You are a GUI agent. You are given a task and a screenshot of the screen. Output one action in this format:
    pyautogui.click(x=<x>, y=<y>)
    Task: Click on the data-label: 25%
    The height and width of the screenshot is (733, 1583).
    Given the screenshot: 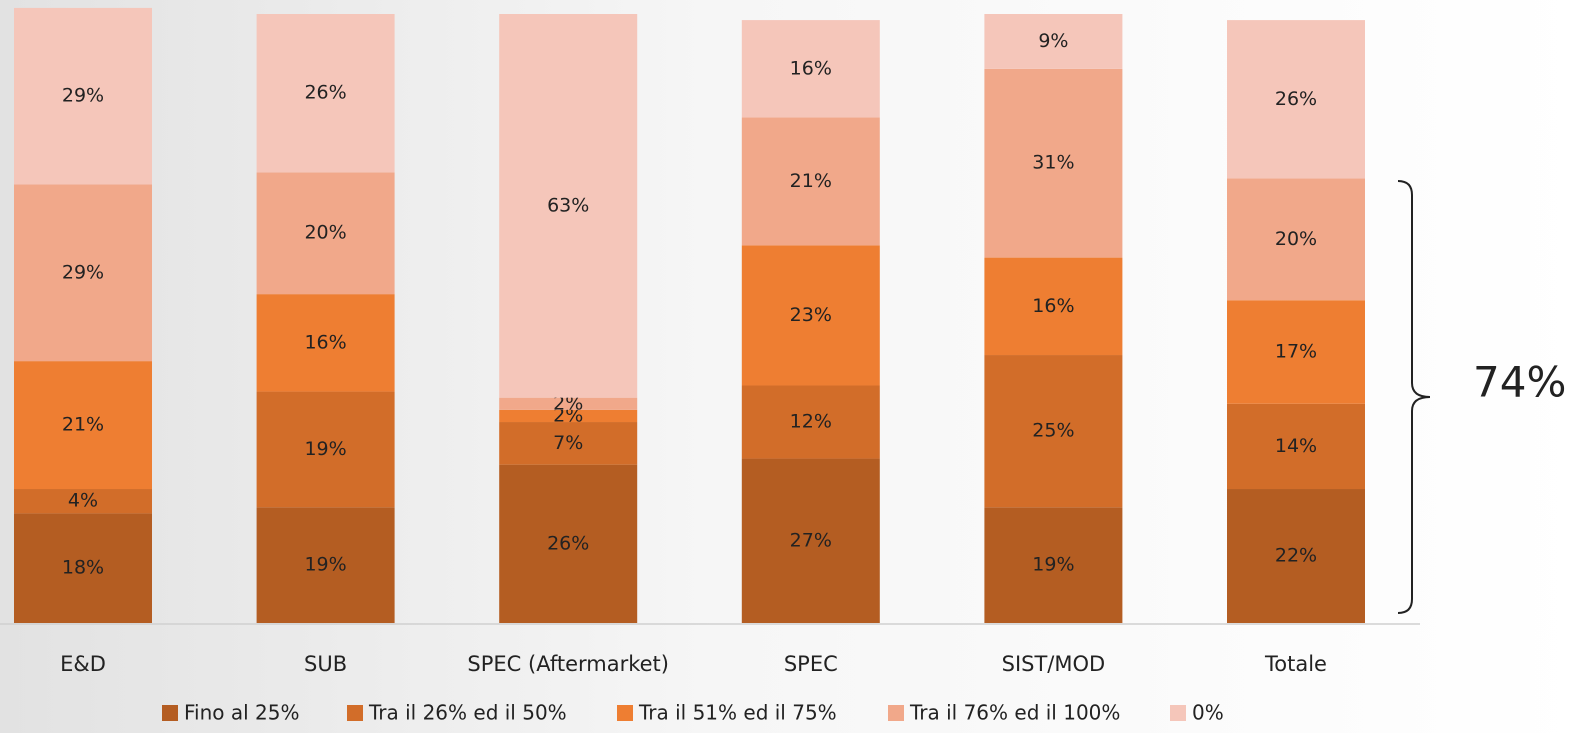 What is the action you would take?
    pyautogui.click(x=1053, y=431)
    